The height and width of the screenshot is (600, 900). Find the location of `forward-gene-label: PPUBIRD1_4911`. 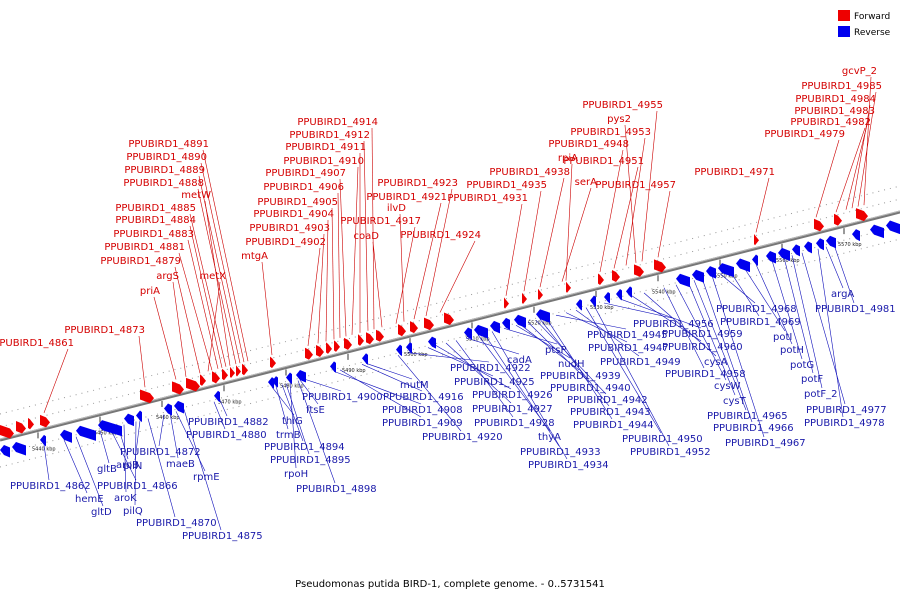

forward-gene-label: PPUBIRD1_4911 is located at coordinates (325, 147).